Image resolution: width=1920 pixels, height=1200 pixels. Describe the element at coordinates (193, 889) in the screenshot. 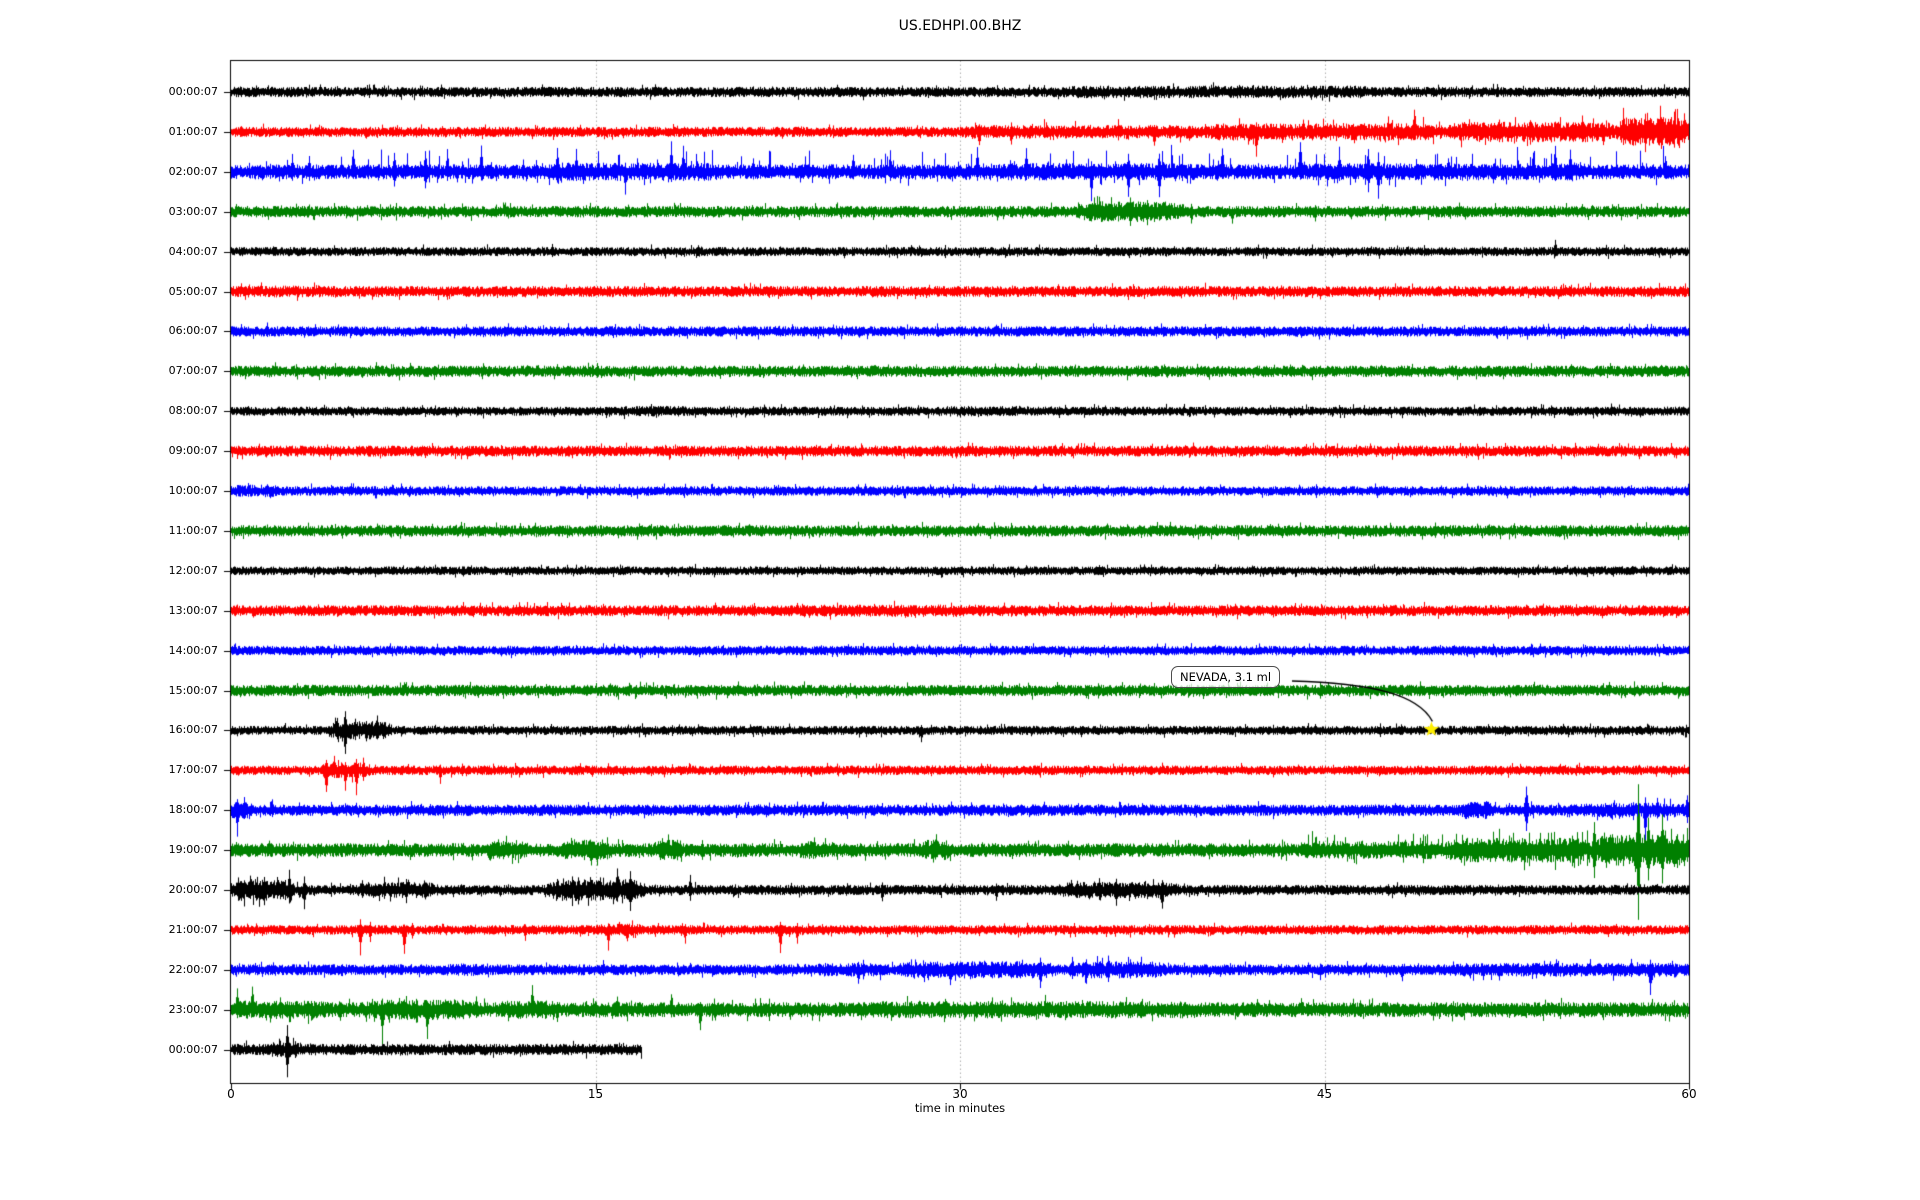

I see `trace-time-label: 20:00:07` at that location.